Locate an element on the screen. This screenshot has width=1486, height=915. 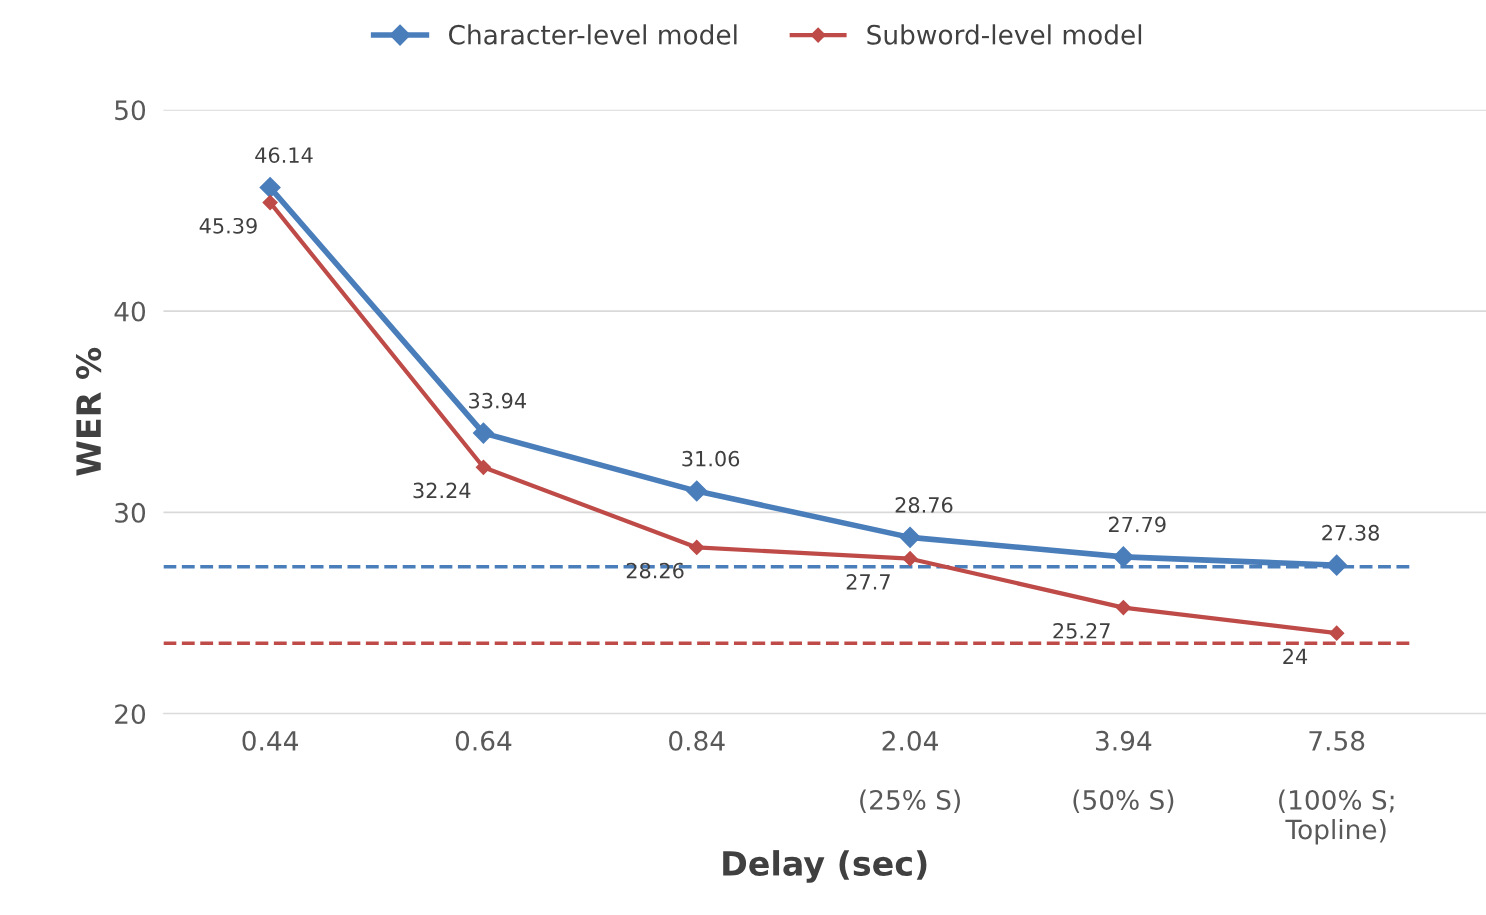
x-axis-title: Delay (sec) is located at coordinates (825, 866).